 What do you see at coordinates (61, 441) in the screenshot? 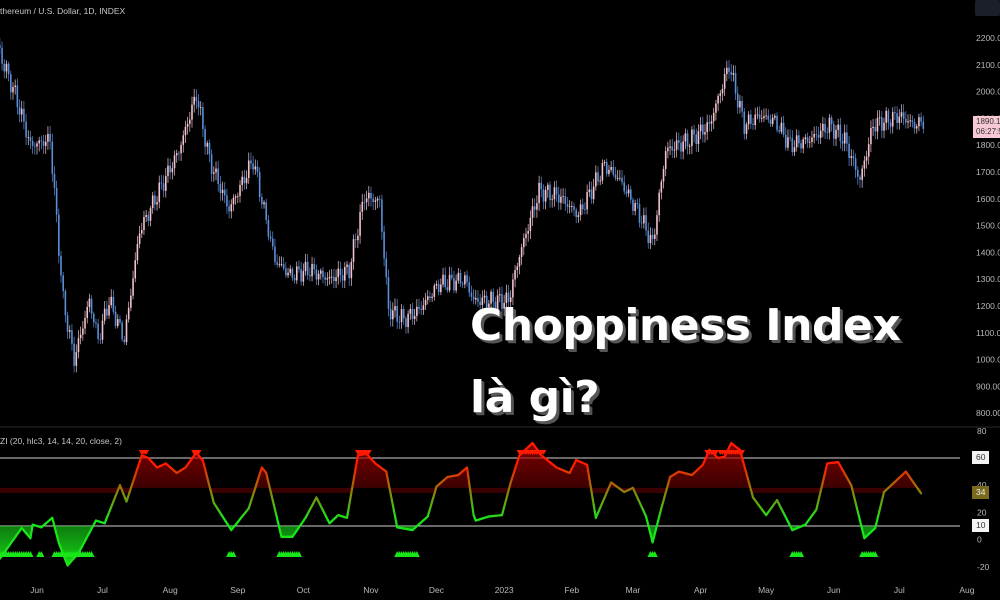
I see `indicator-legend: ZI (20, hlc3, 14, 14, 20, close, 2)` at bounding box center [61, 441].